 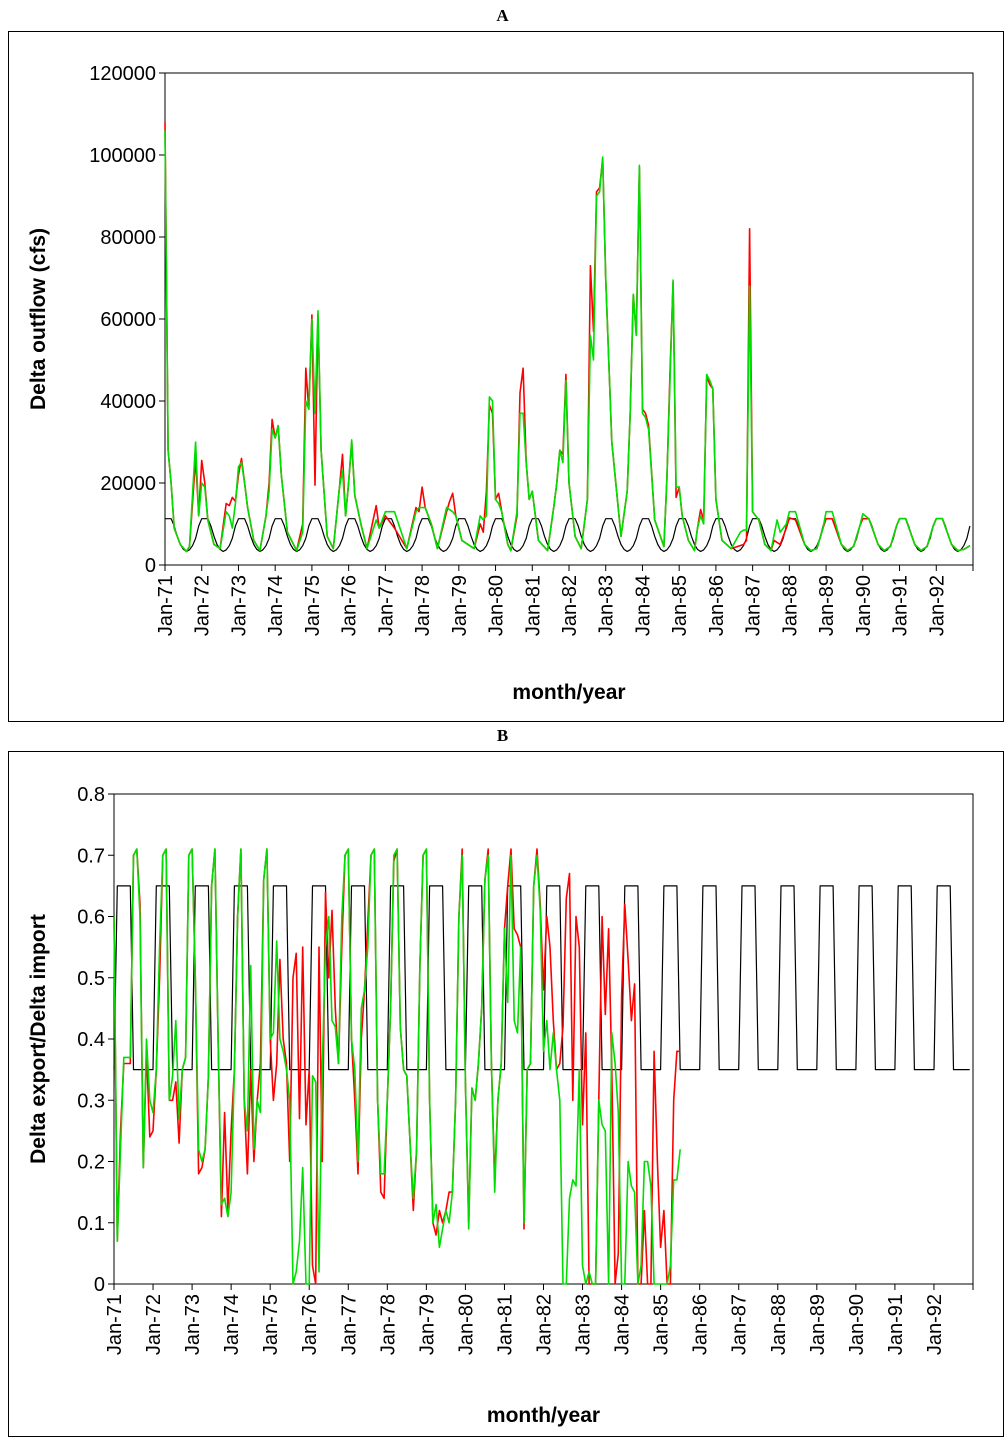 I want to click on panel-b-letter: B, so click(x=502, y=735).